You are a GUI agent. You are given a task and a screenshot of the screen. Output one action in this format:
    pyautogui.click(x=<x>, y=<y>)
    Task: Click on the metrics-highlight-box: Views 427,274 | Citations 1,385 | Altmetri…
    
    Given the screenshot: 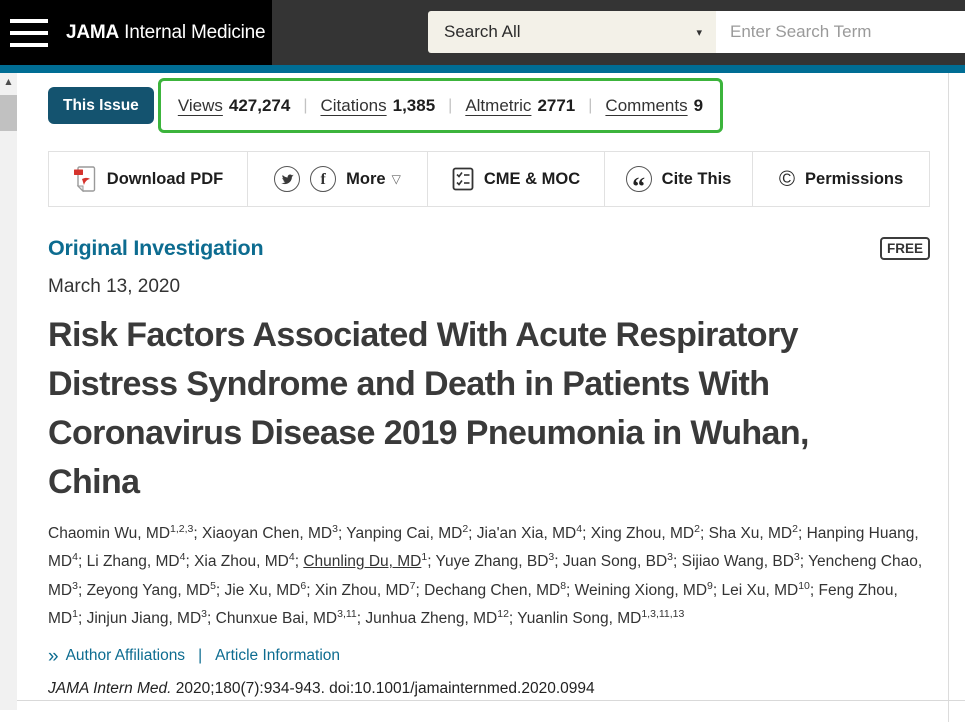 What is the action you would take?
    pyautogui.click(x=440, y=105)
    